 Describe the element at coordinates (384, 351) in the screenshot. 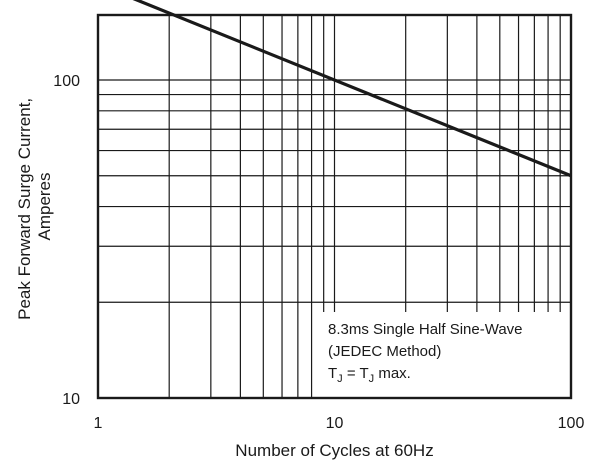

I see `annotation-line-2: (JEDEC Method)` at that location.